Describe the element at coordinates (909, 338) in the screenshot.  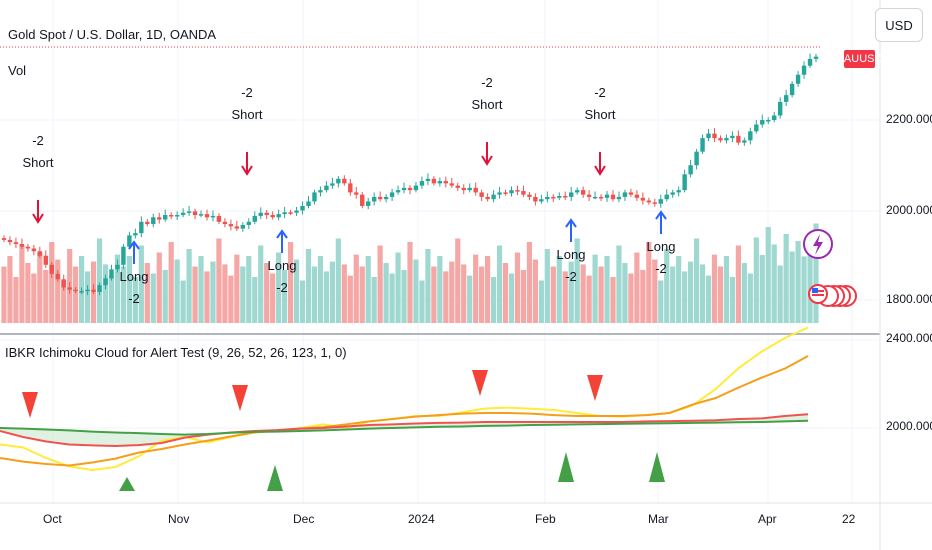
I see `indicator-tick: 2400.000` at that location.